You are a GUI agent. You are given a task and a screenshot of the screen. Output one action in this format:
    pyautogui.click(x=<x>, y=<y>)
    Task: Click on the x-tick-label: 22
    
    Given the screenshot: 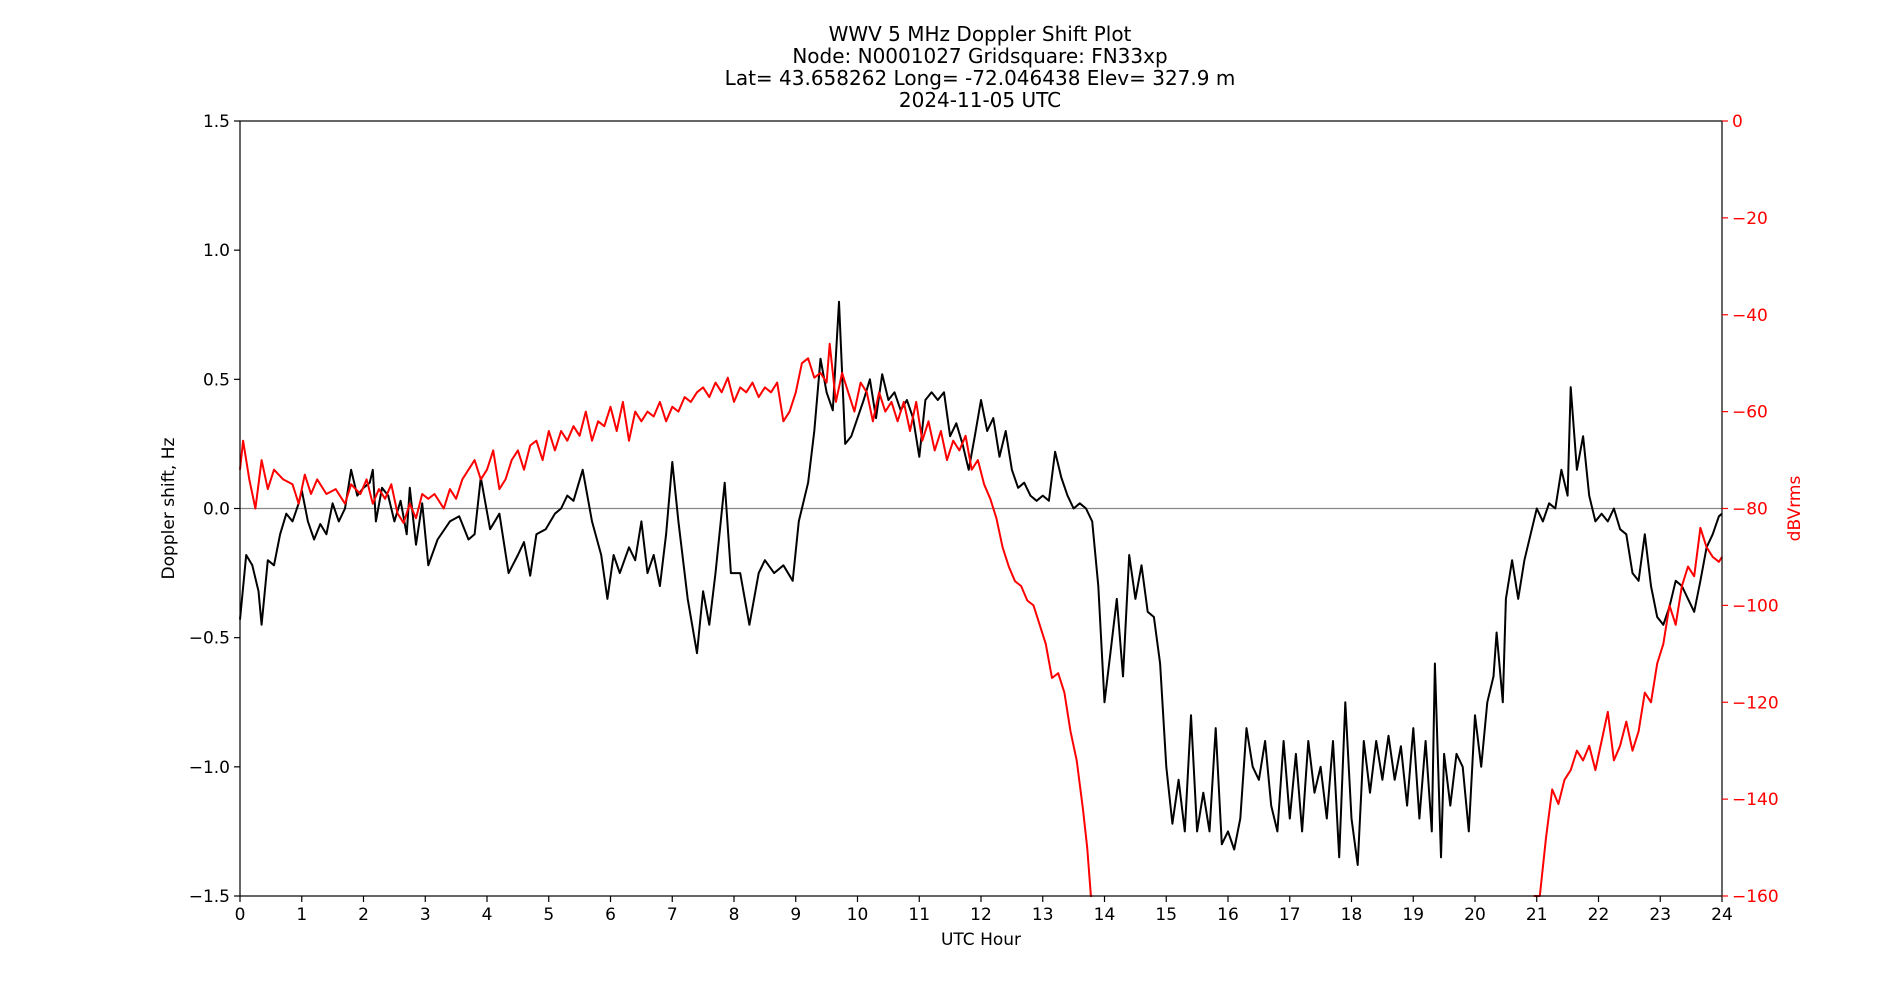 What is the action you would take?
    pyautogui.click(x=1599, y=915)
    